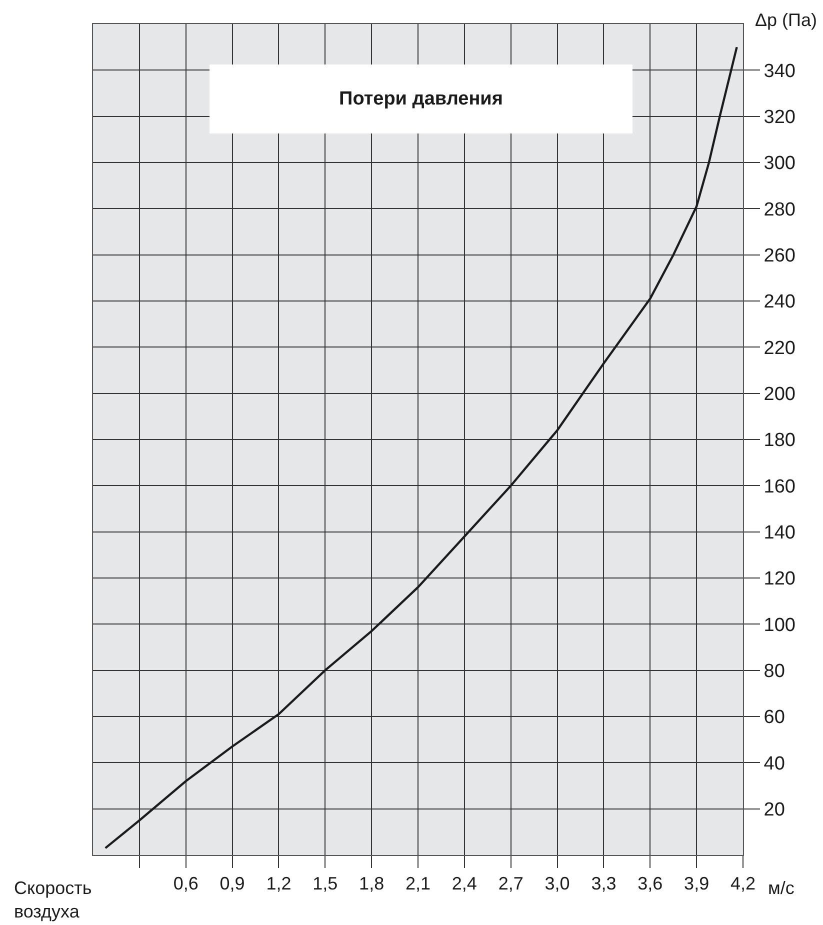  What do you see at coordinates (279, 884) in the screenshot?
I see `x-tick-label: 1,2` at bounding box center [279, 884].